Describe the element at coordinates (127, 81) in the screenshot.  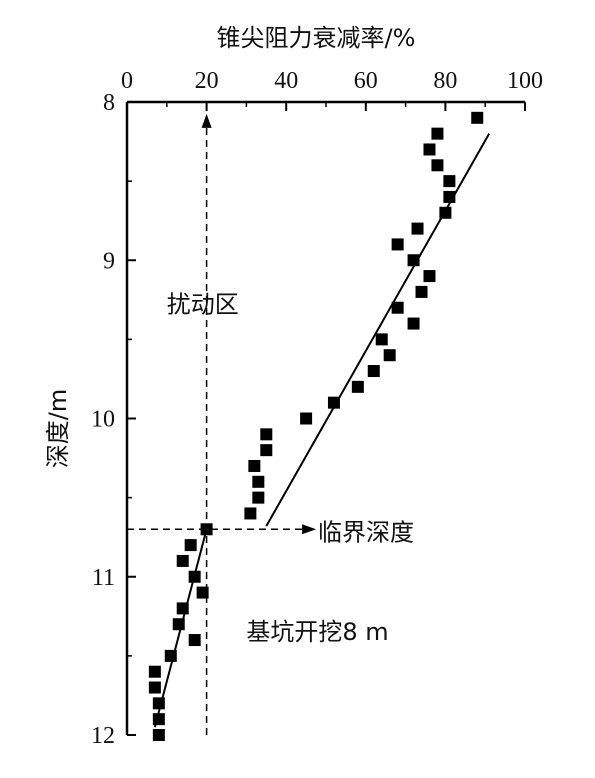
I see `x-tick-label: 0` at that location.